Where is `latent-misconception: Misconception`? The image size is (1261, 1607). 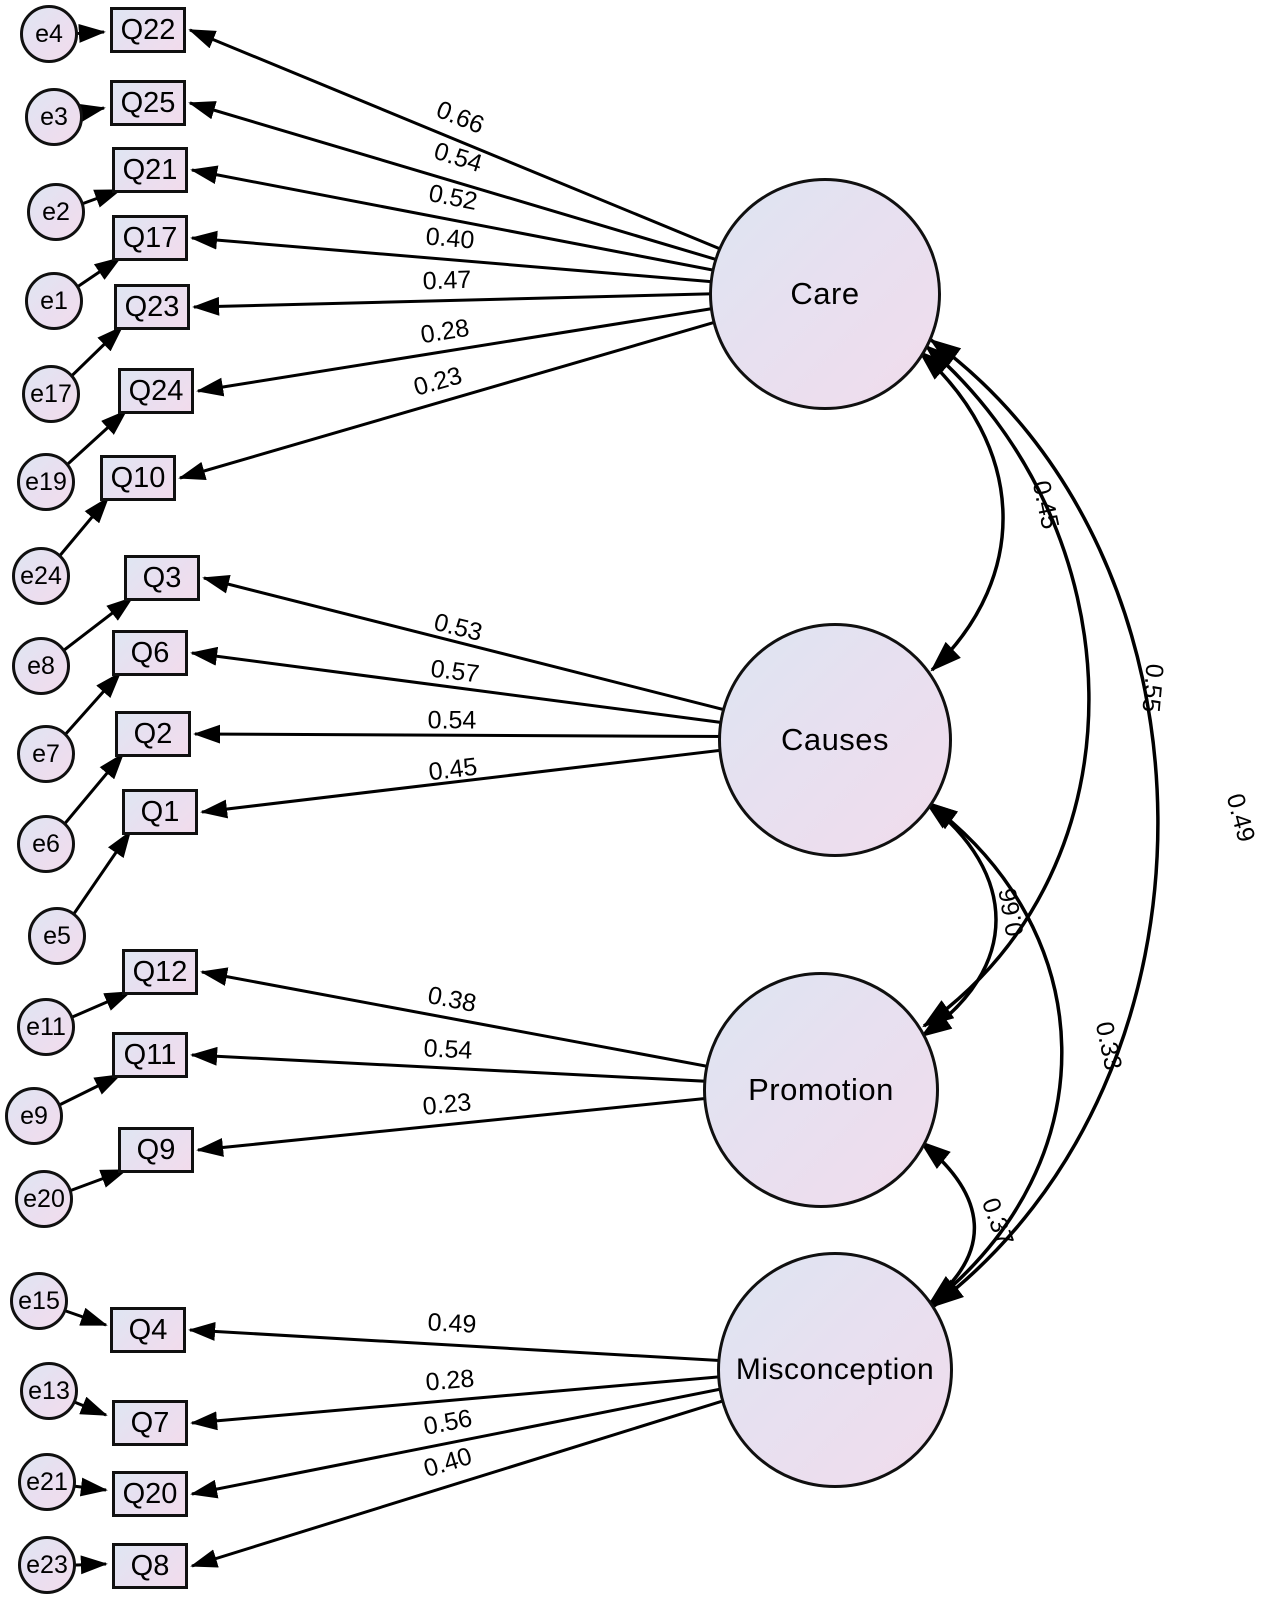 latent-misconception: Misconception is located at coordinates (835, 1370).